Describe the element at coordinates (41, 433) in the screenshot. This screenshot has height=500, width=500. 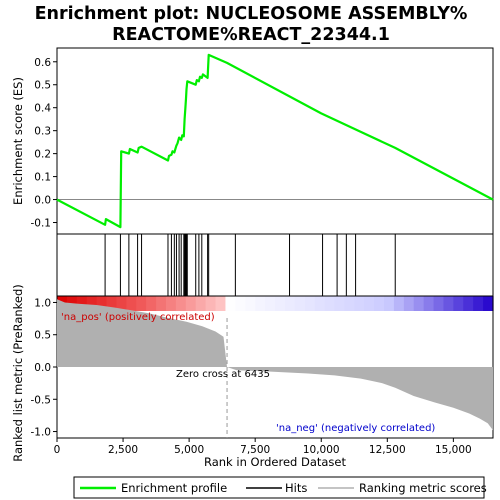
I see `metric-y-tick-label: -1.0` at that location.